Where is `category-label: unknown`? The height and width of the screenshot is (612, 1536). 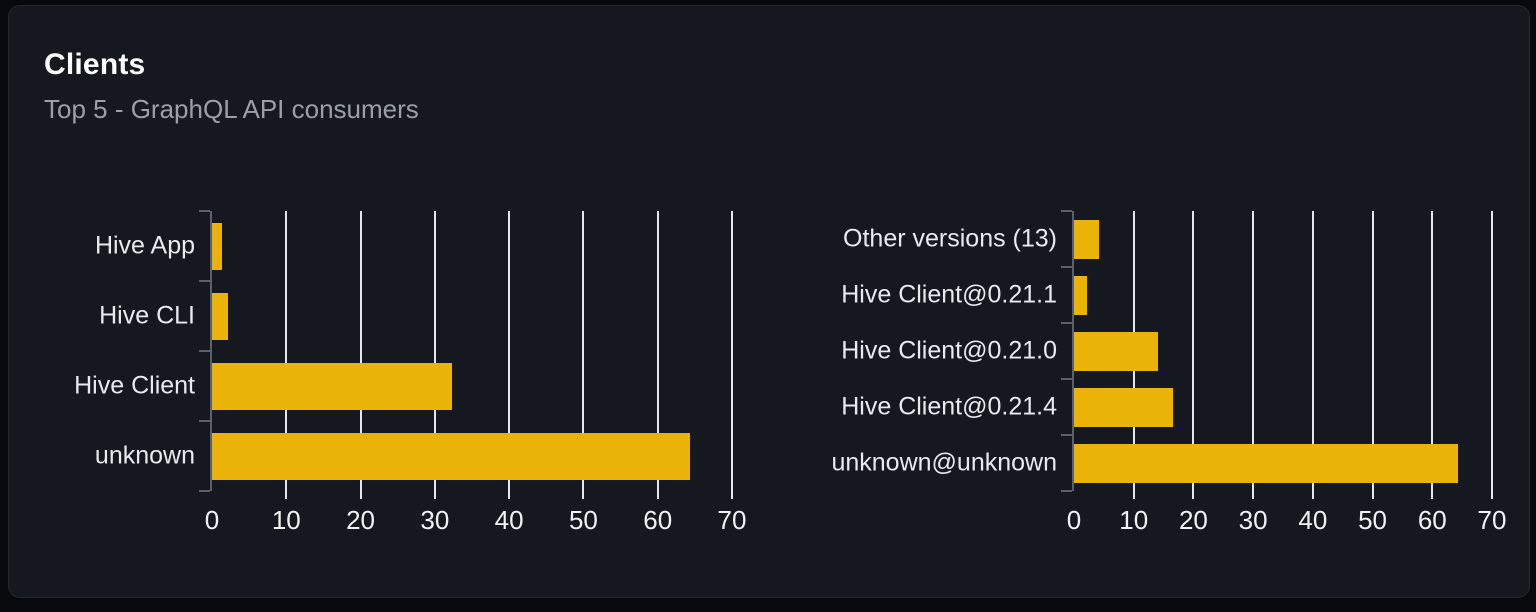 category-label: unknown is located at coordinates (144, 455).